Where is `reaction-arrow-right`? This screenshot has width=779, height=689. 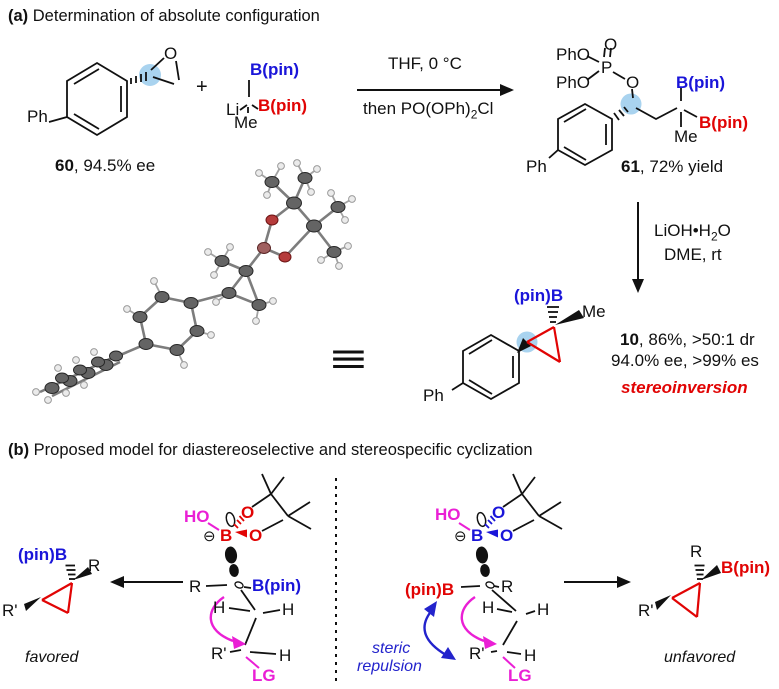
reaction-arrow-right is located at coordinates (435, 90).